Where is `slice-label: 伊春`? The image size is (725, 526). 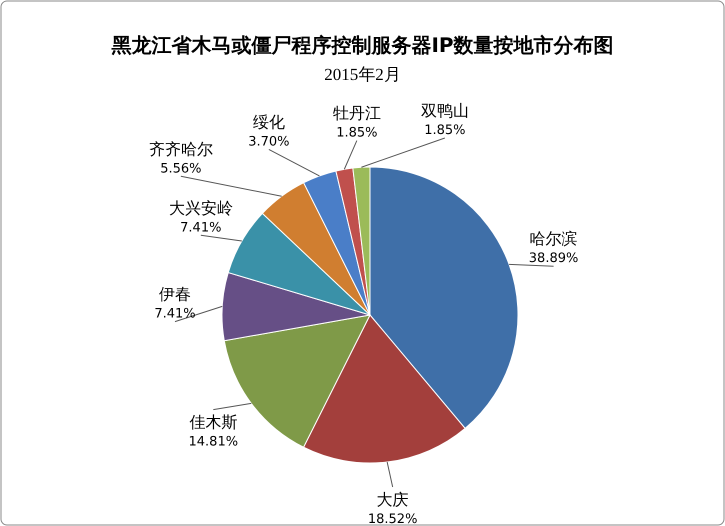
slice-label: 伊春 is located at coordinates (174, 294).